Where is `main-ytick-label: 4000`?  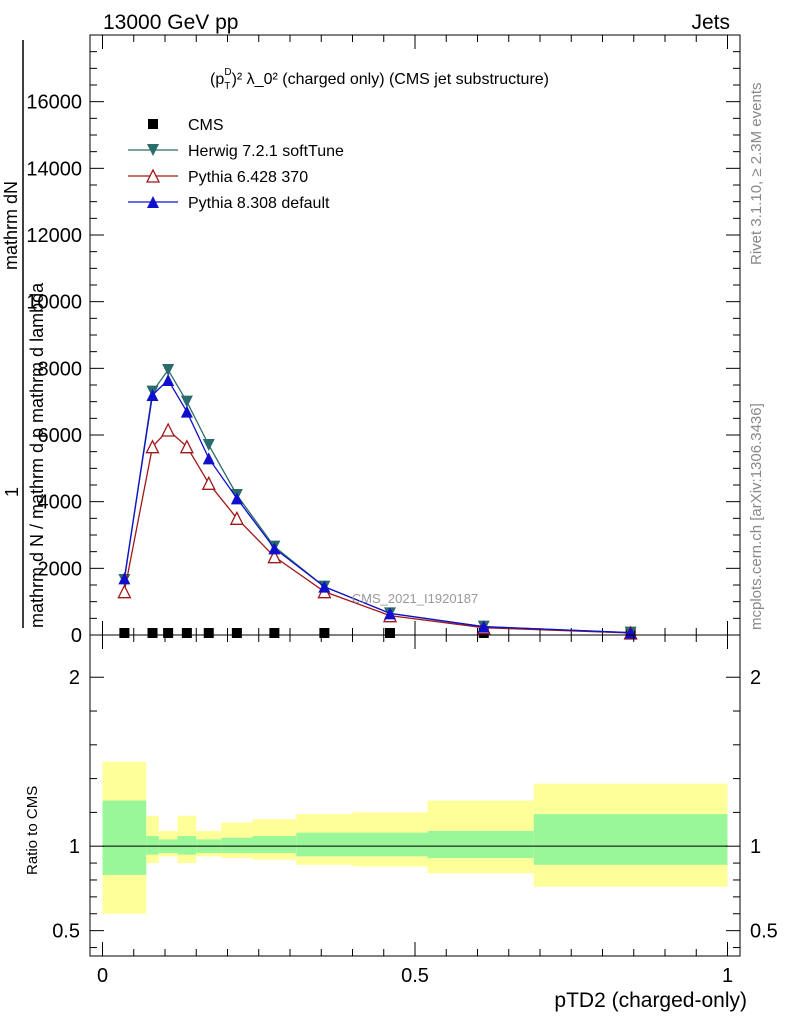 main-ytick-label: 4000 is located at coordinates (60, 503).